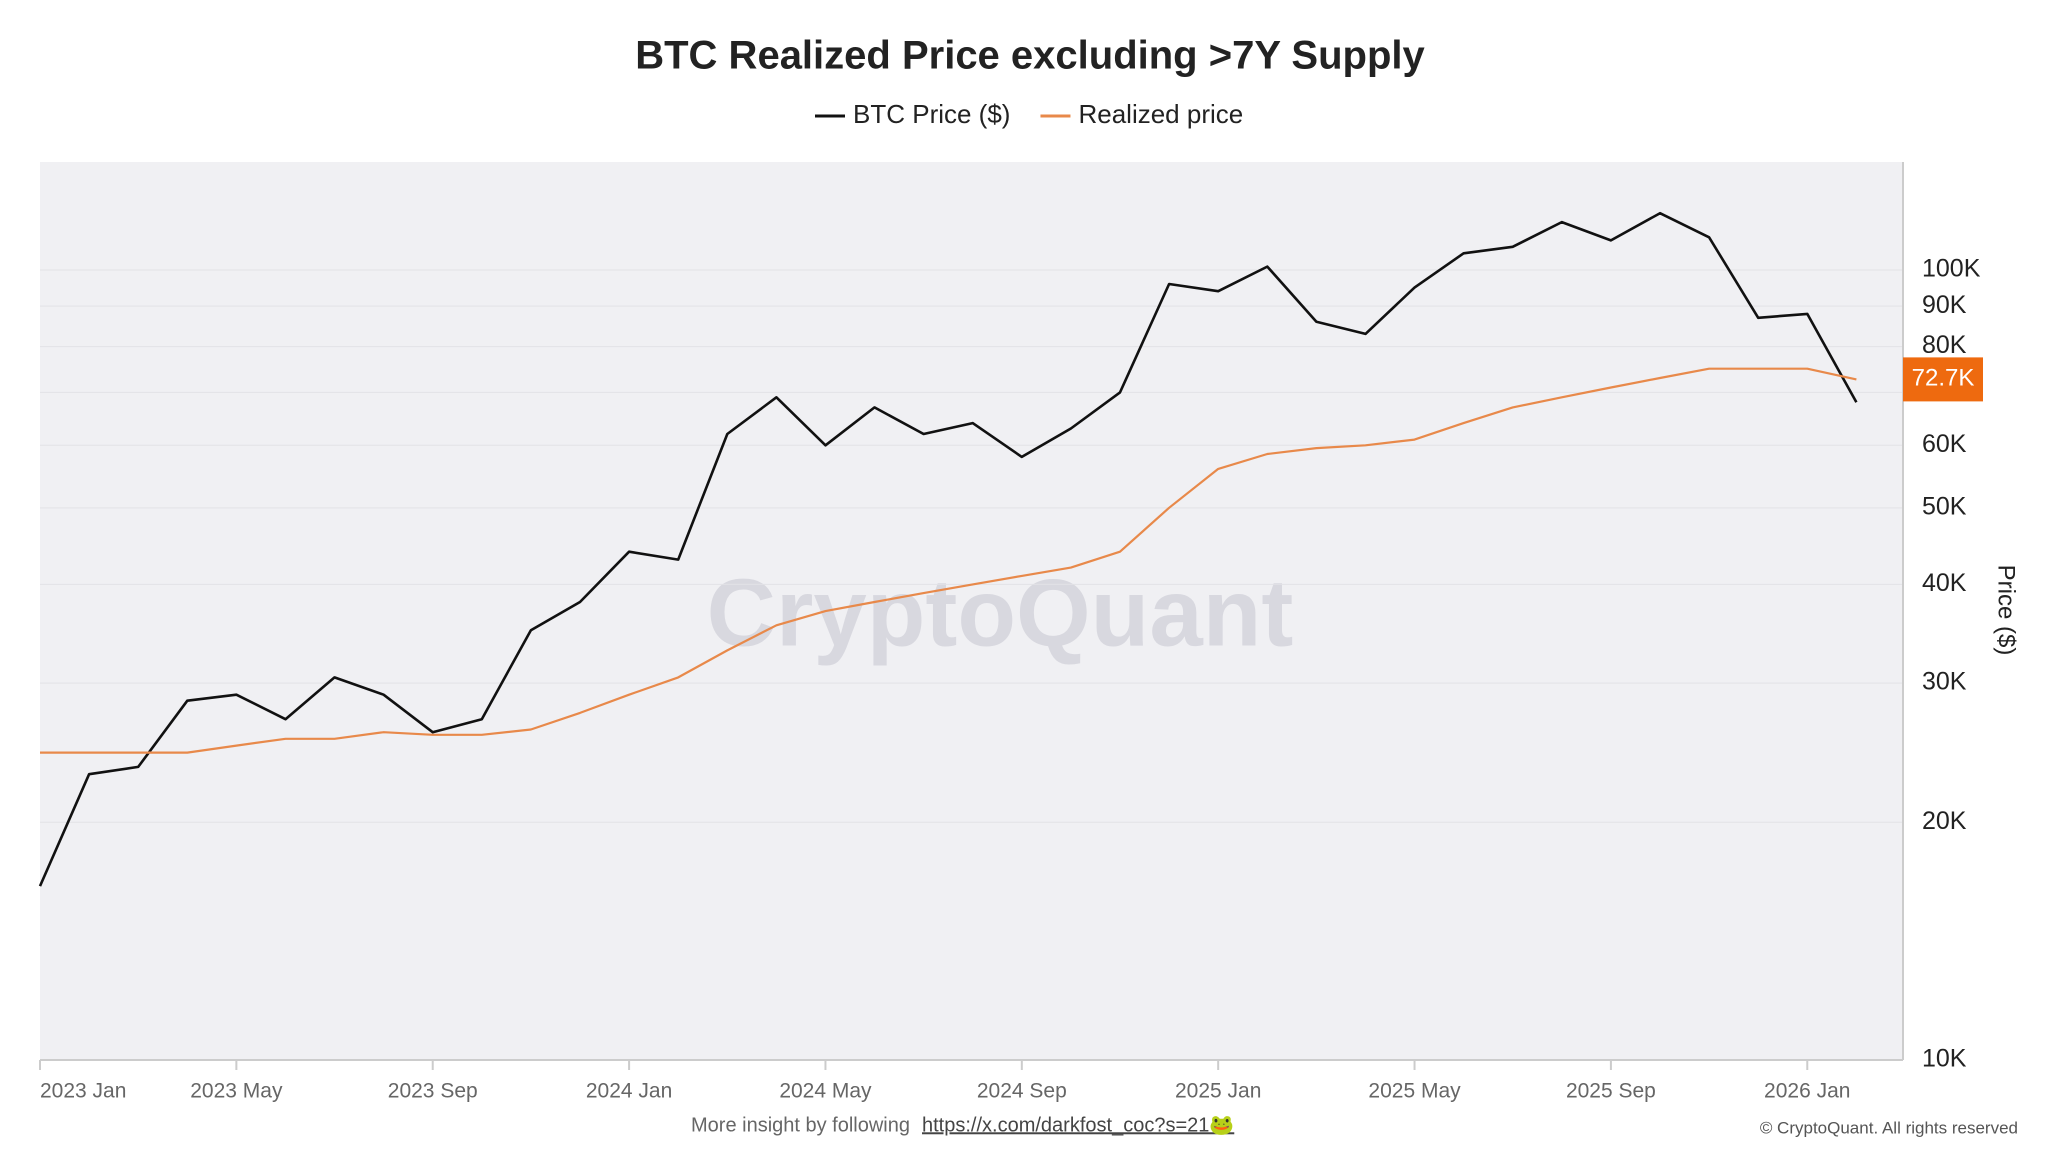  Describe the element at coordinates (1951, 269) in the screenshot. I see `y-tick-label: 100K` at that location.